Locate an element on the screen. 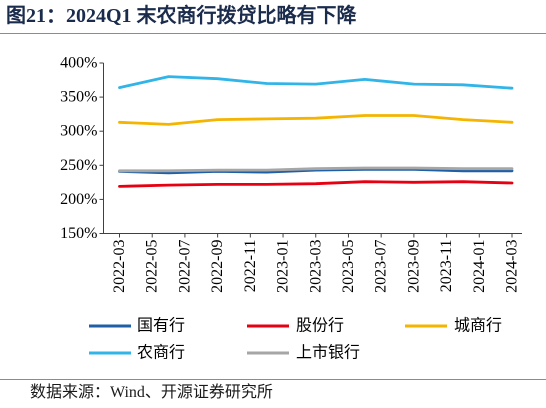 The image size is (546, 408). figure-title: 图21：2024Q1 末农商行拨贷比略有下降 is located at coordinates (181, 16).